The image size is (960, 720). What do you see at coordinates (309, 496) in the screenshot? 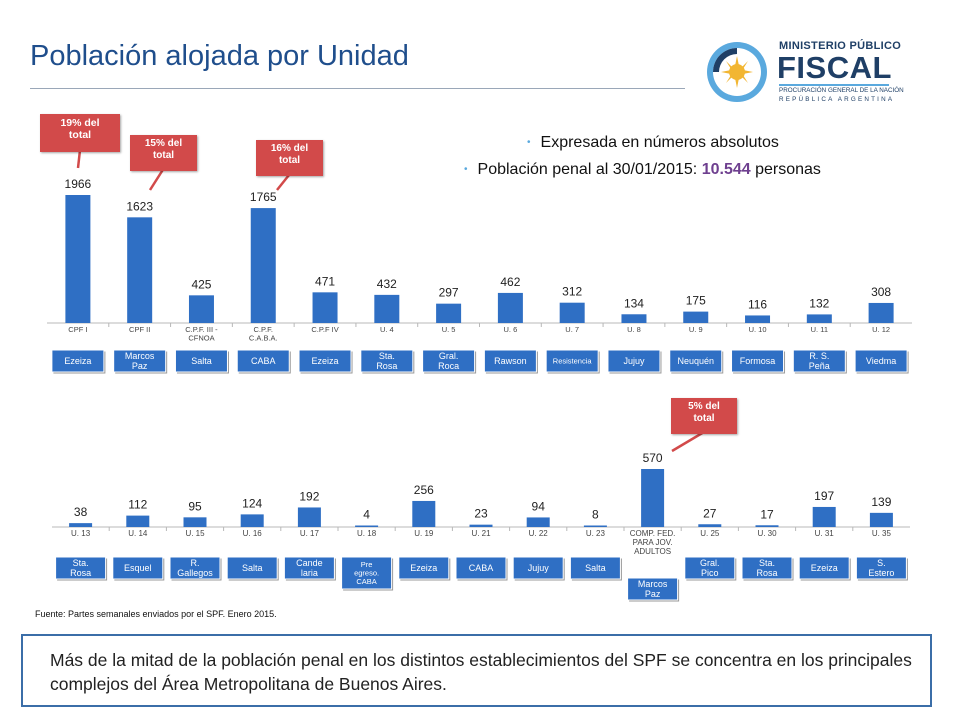
I see `data-label: 192` at bounding box center [309, 496].